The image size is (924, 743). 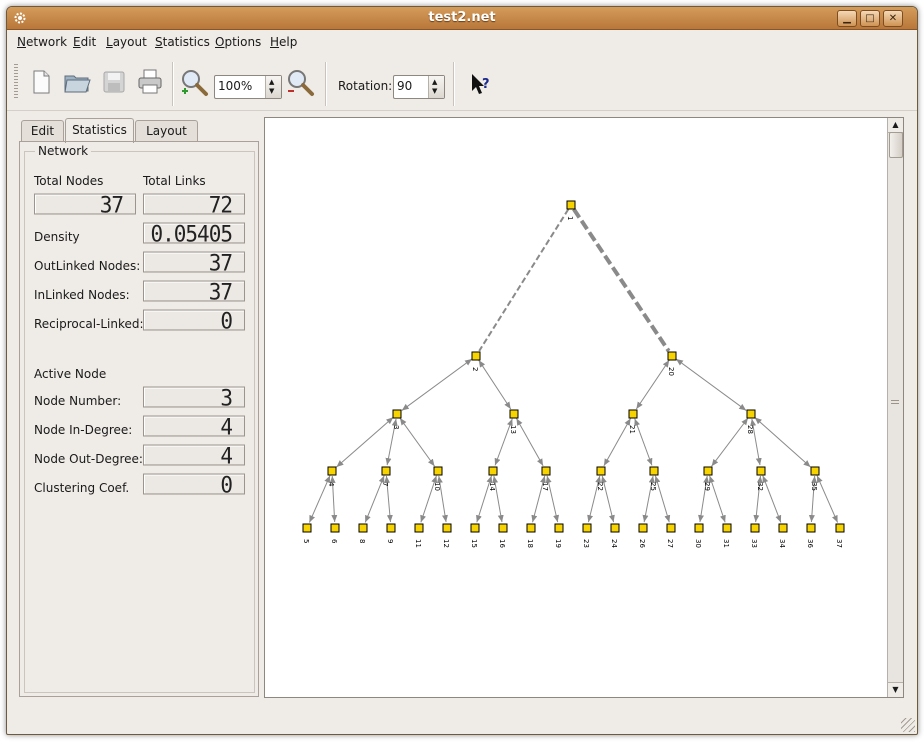 What do you see at coordinates (150, 82) in the screenshot?
I see `print-icon` at bounding box center [150, 82].